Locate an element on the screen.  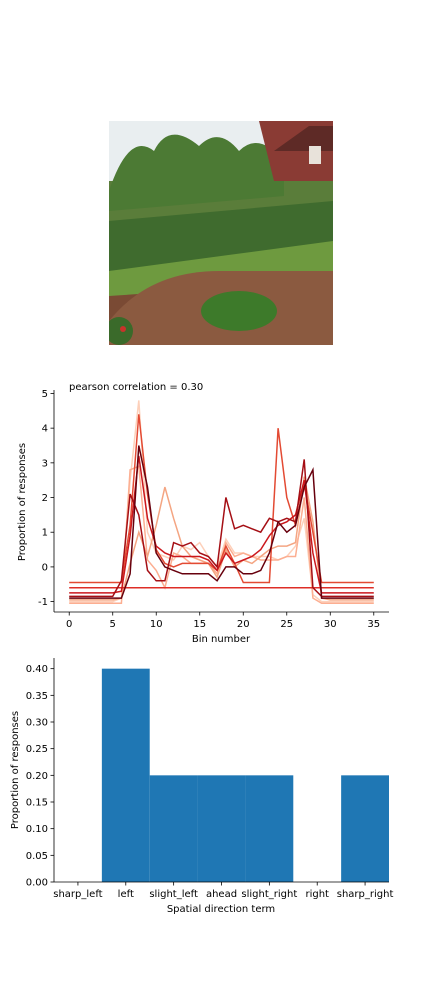
line-chart-ylabel: Proportion of responses is located at coordinates (22, 502).